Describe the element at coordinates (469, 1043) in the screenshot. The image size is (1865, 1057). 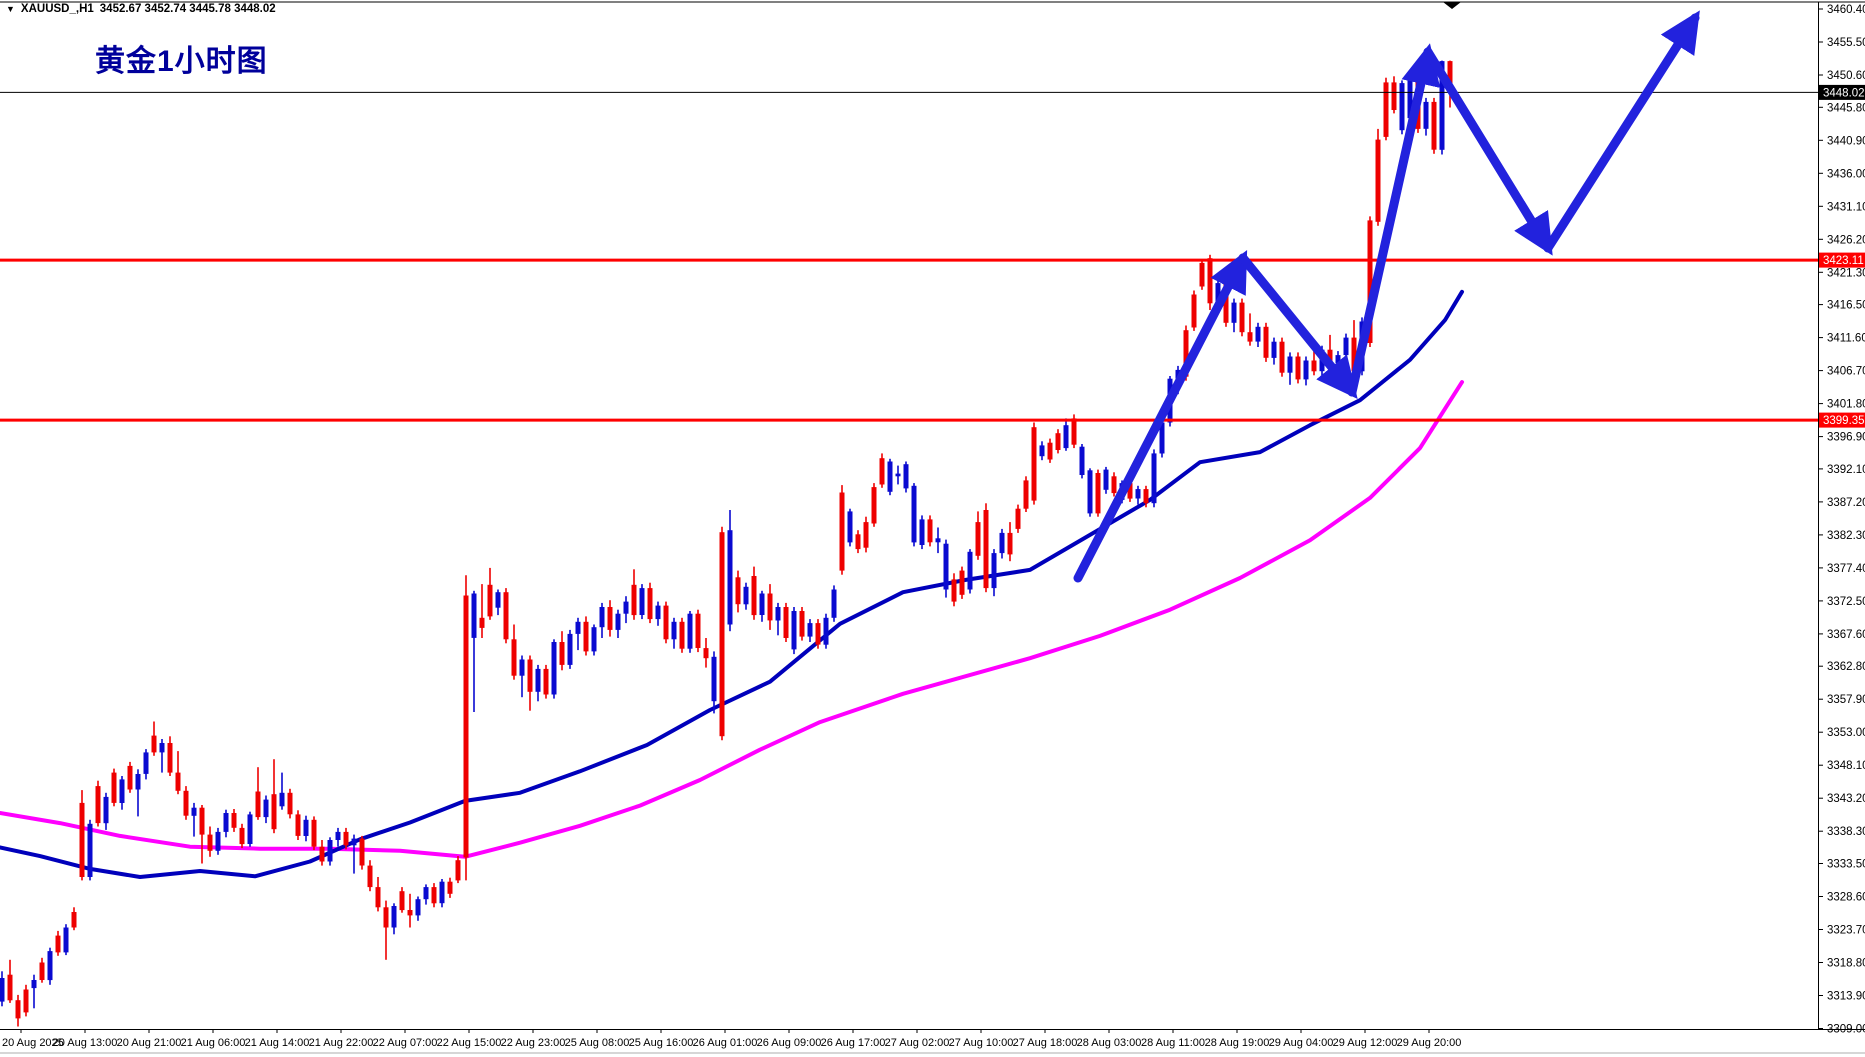
I see `time-tick-label: 22 Aug 15:00` at that location.